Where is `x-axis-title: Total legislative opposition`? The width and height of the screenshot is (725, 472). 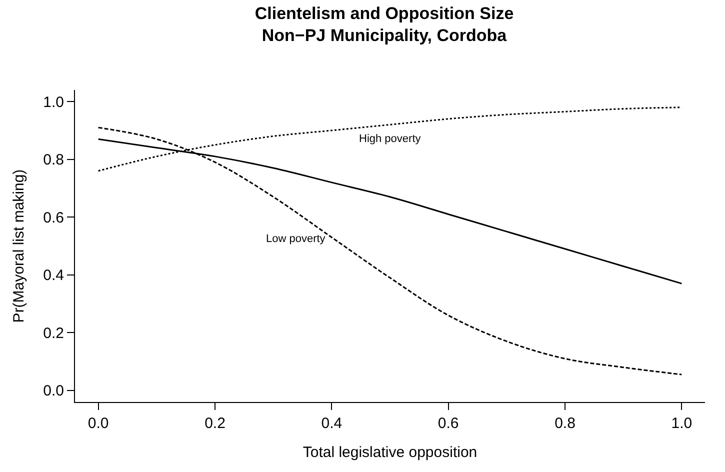 x-axis-title: Total legislative opposition is located at coordinates (390, 452).